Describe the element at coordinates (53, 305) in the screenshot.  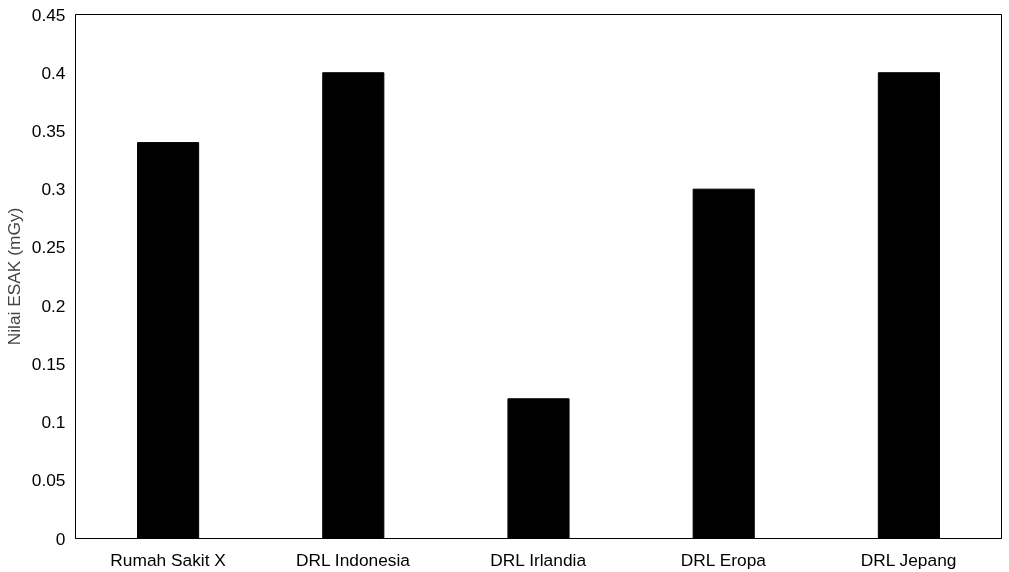
I see `y-tick-label: 0.2` at that location.